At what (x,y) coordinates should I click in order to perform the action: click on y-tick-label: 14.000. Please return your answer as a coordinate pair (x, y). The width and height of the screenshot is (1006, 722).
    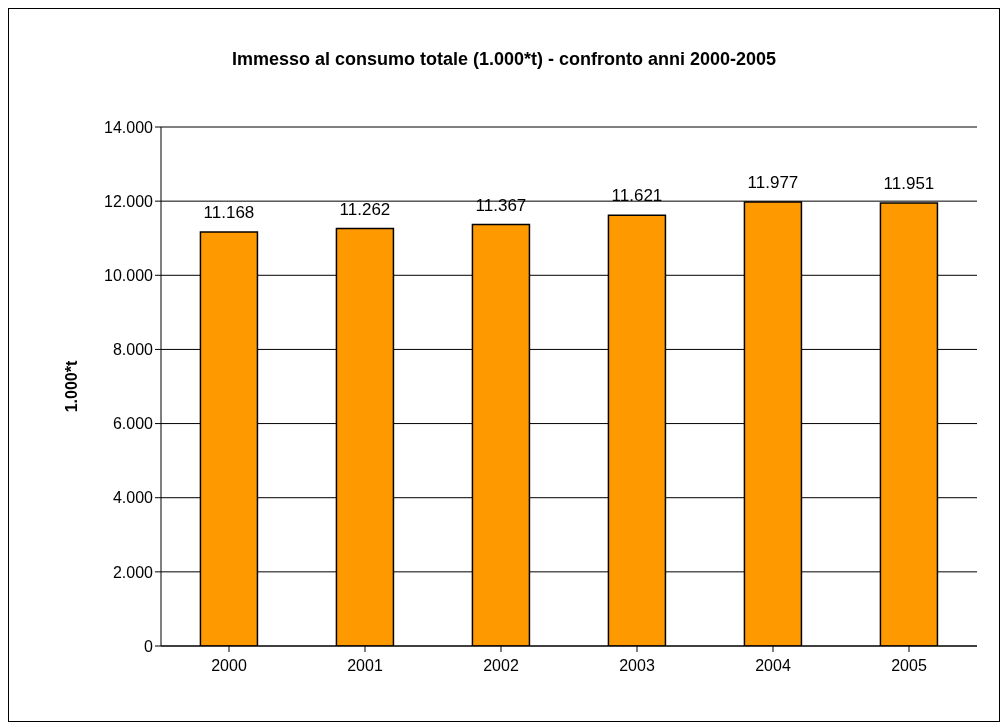
    Looking at the image, I should click on (129, 127).